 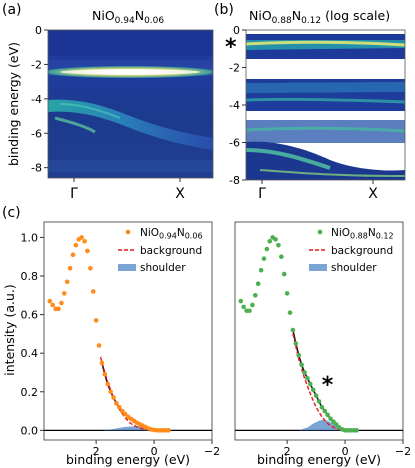 I want to click on legend-left-sample-label: NiO0.94N0.06, so click(x=171, y=234).